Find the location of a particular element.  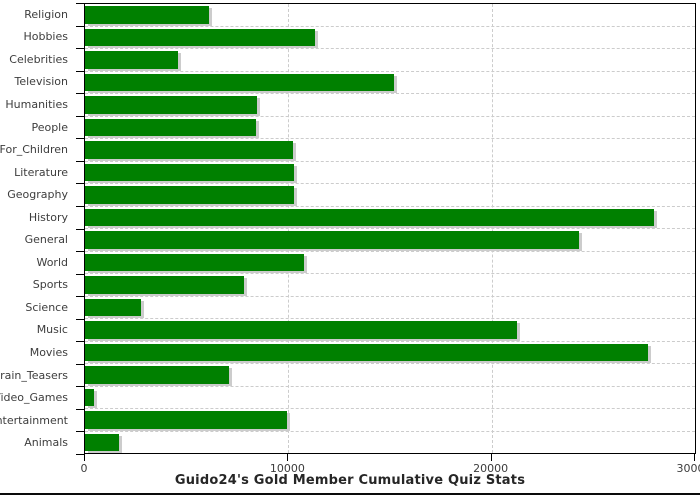

bar-people is located at coordinates (170, 127).